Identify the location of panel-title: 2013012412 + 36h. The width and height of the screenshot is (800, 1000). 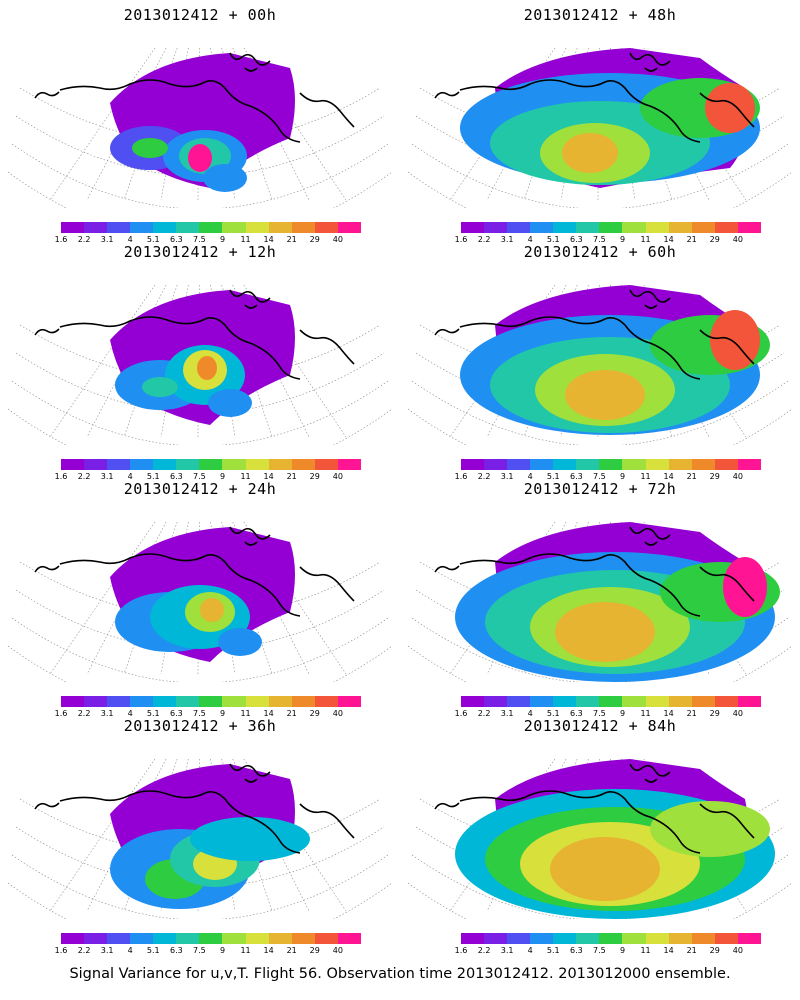
(200, 726).